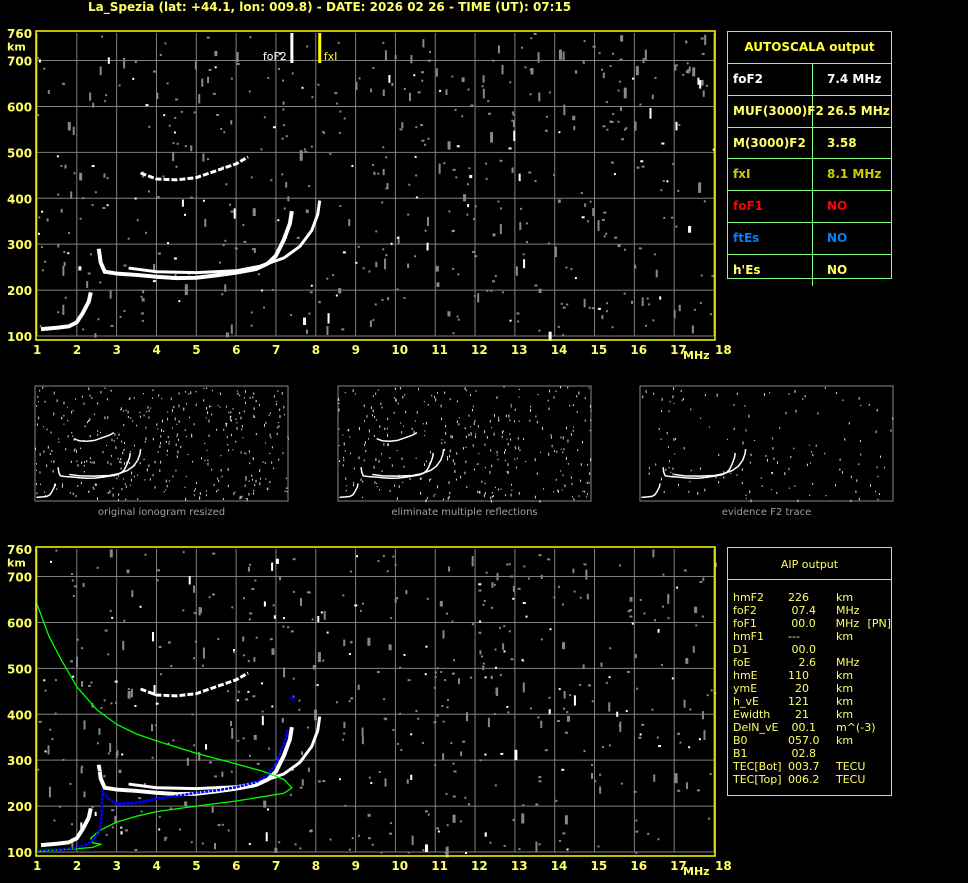 This screenshot has width=968, height=883. Describe the element at coordinates (851, 766) in the screenshot. I see `aip-cell: TECU` at that location.